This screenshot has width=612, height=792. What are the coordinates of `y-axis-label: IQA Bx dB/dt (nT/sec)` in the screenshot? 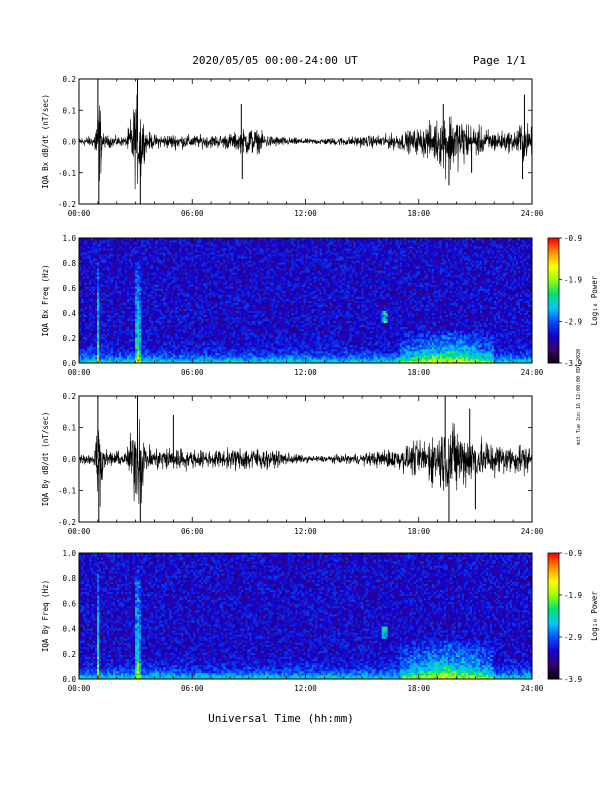 It's located at (45, 141).